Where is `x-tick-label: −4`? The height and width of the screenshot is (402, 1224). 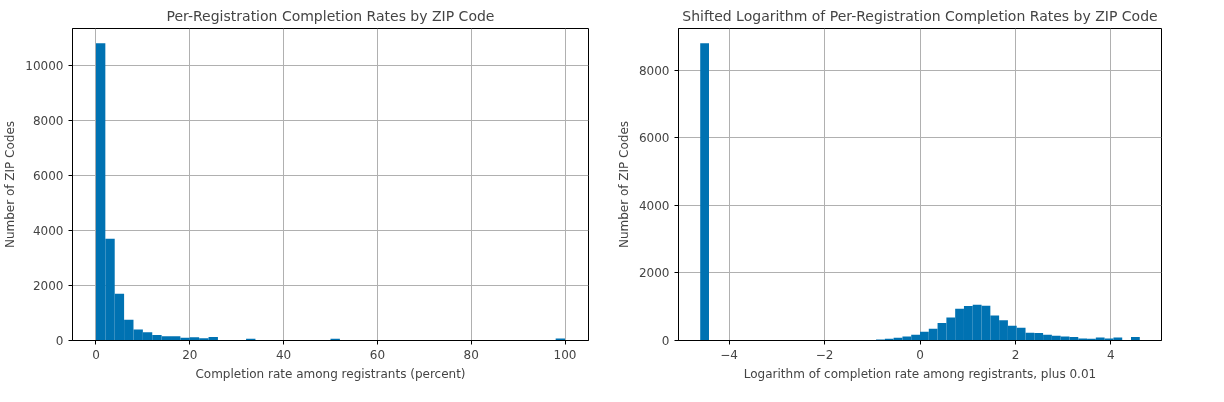 x-tick-label: −4 is located at coordinates (729, 354).